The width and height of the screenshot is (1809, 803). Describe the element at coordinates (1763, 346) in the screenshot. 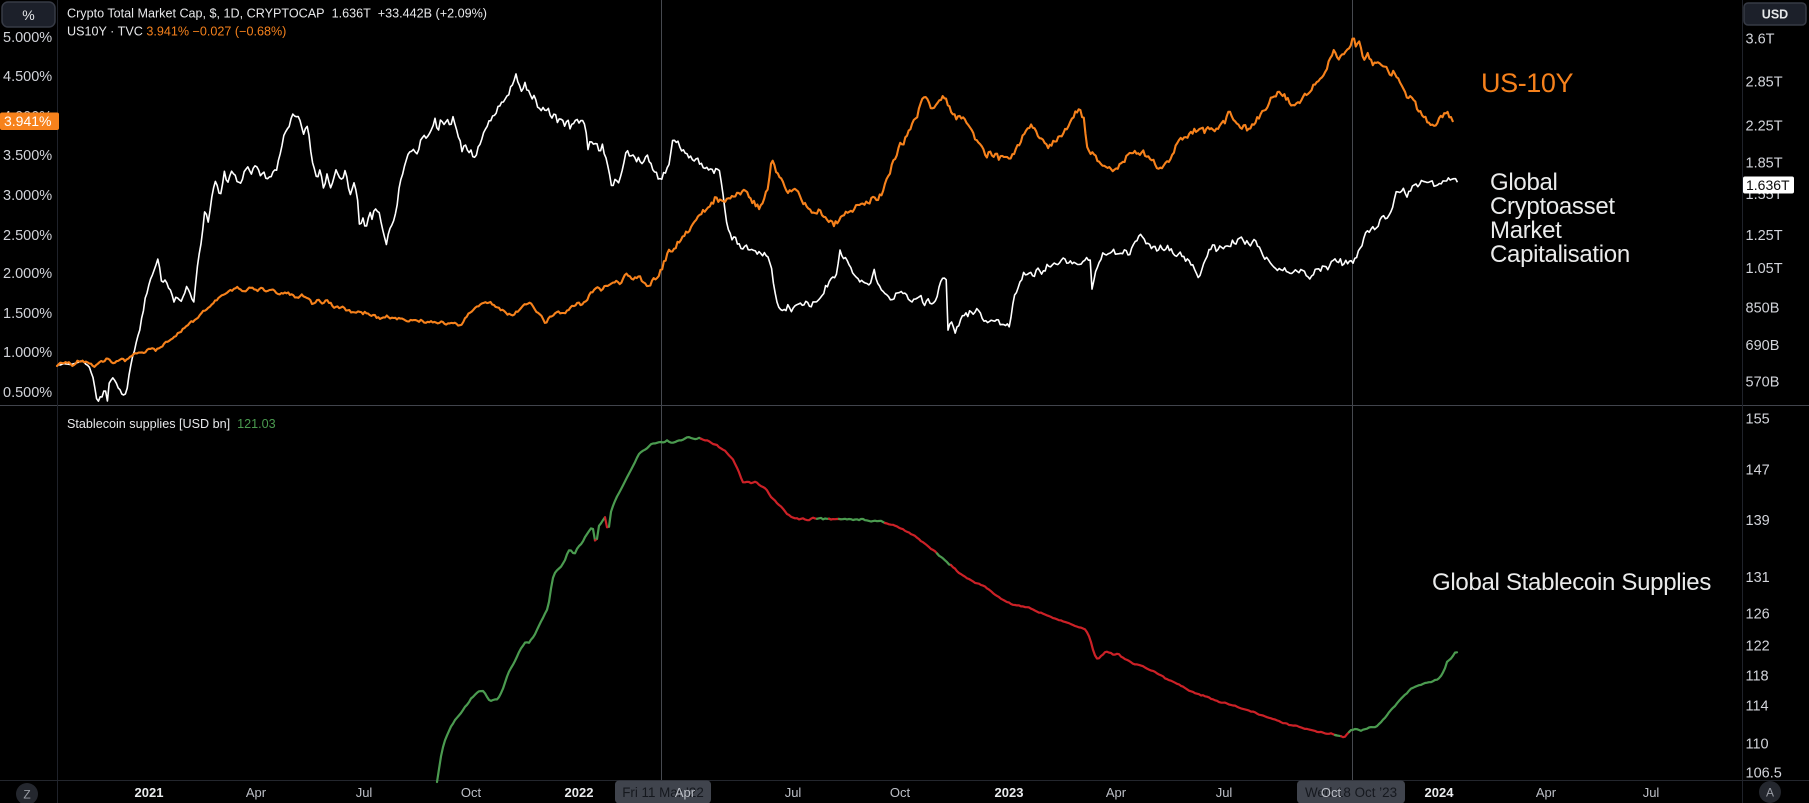

I see `svg-text: 690B` at that location.